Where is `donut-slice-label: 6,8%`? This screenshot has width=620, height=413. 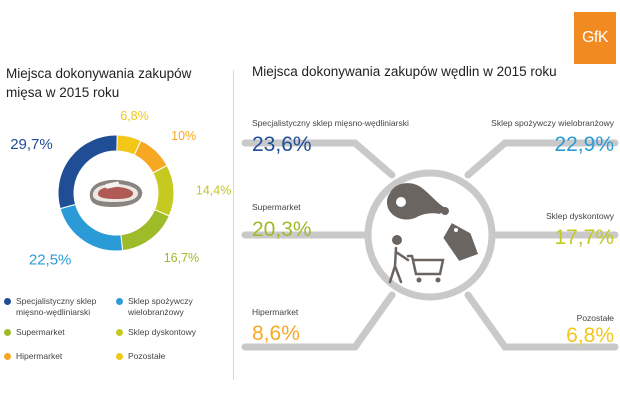
donut-slice-label: 6,8% is located at coordinates (134, 116).